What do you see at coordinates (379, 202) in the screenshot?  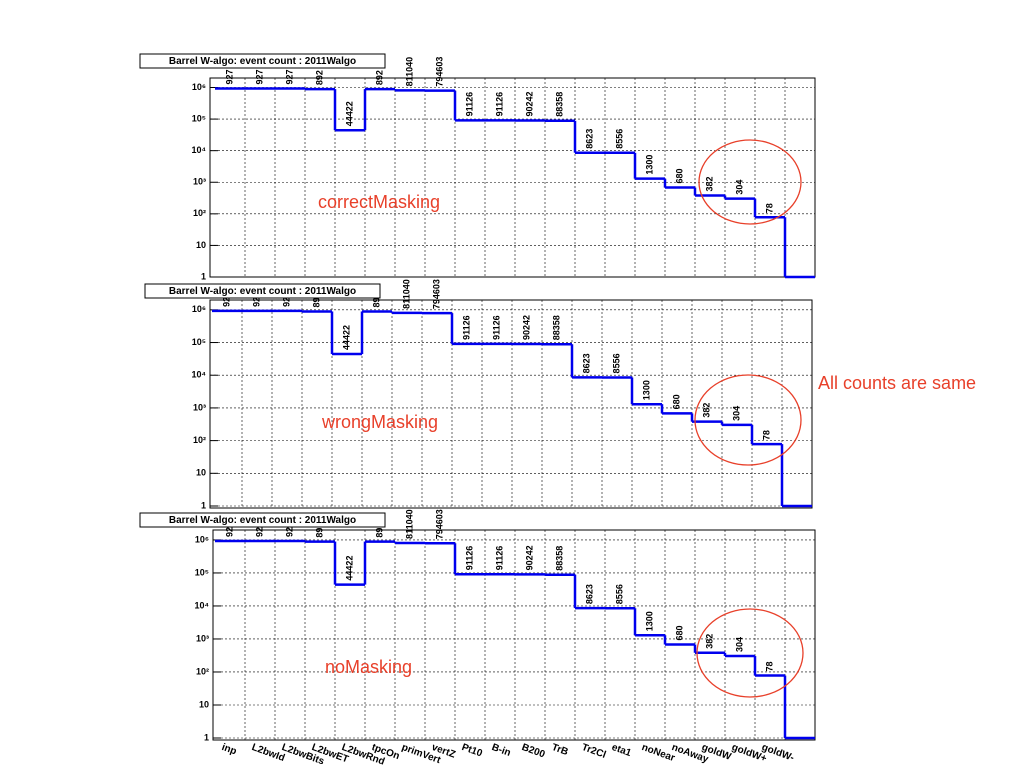 I see `annotation: correctMasking` at bounding box center [379, 202].